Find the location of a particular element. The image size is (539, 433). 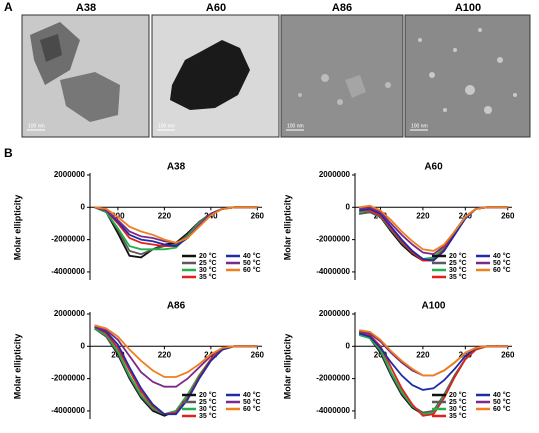

micrograph-title: A38 is located at coordinates (86, 8).